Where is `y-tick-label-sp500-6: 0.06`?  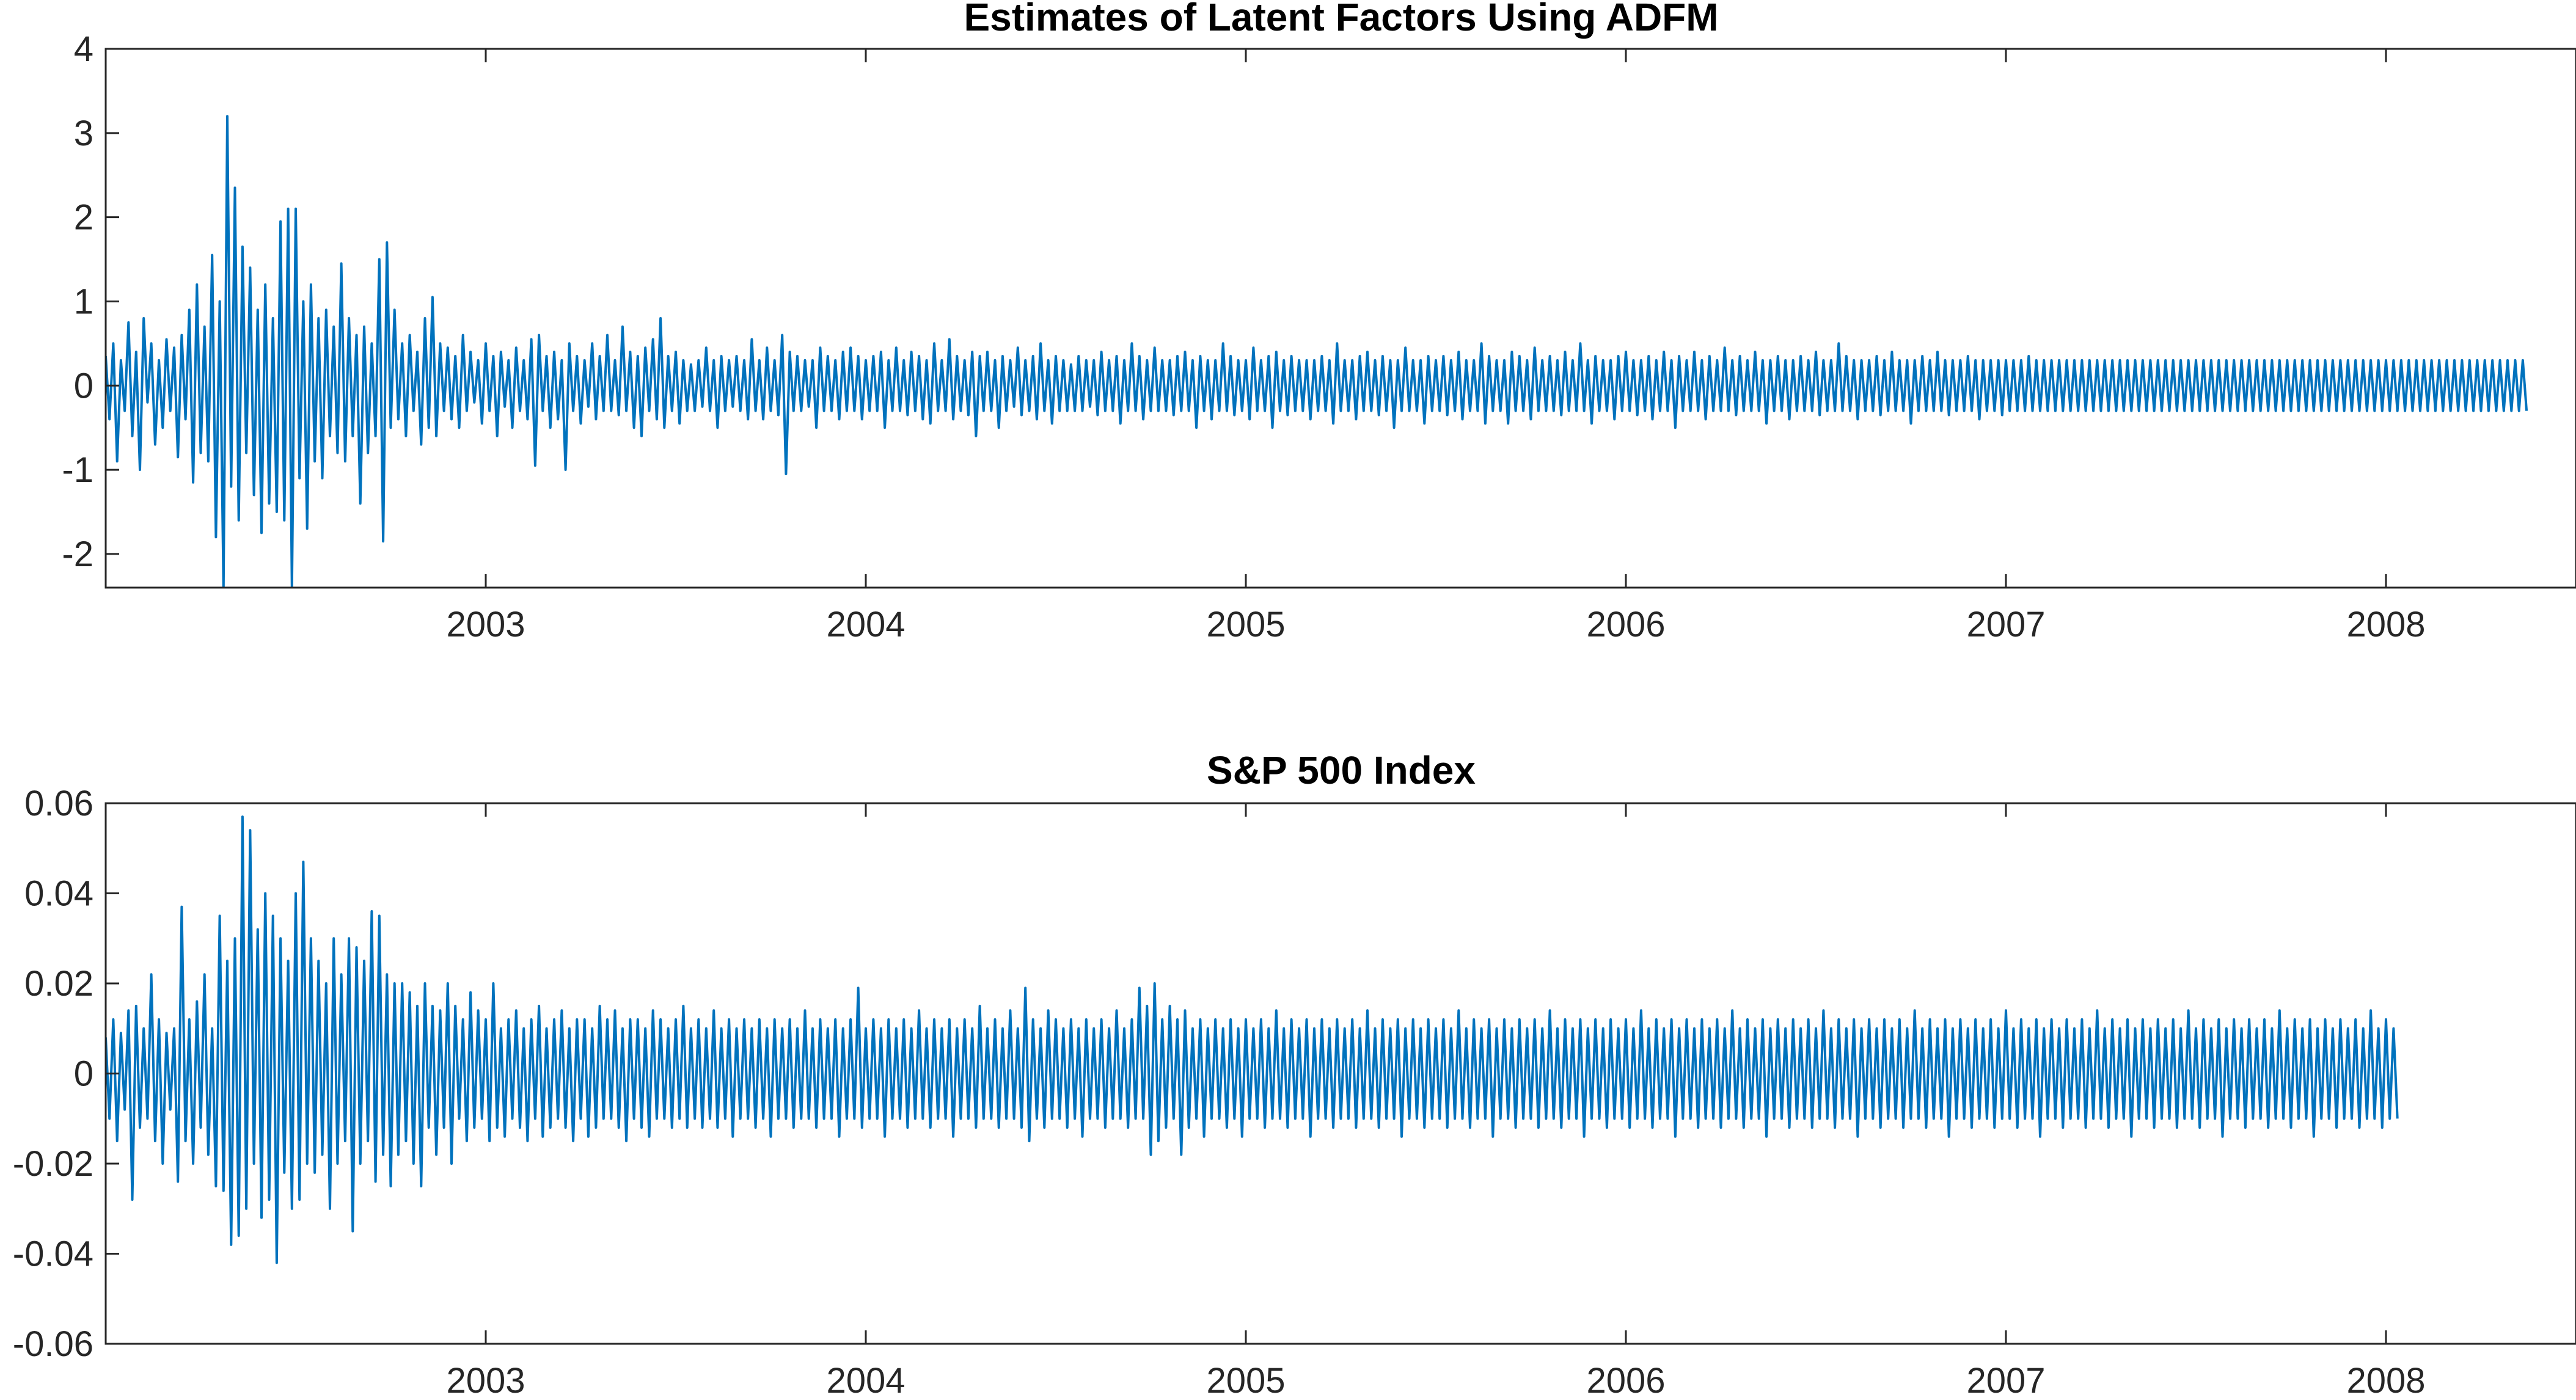
y-tick-label-sp500-6: 0.06 is located at coordinates (58, 804).